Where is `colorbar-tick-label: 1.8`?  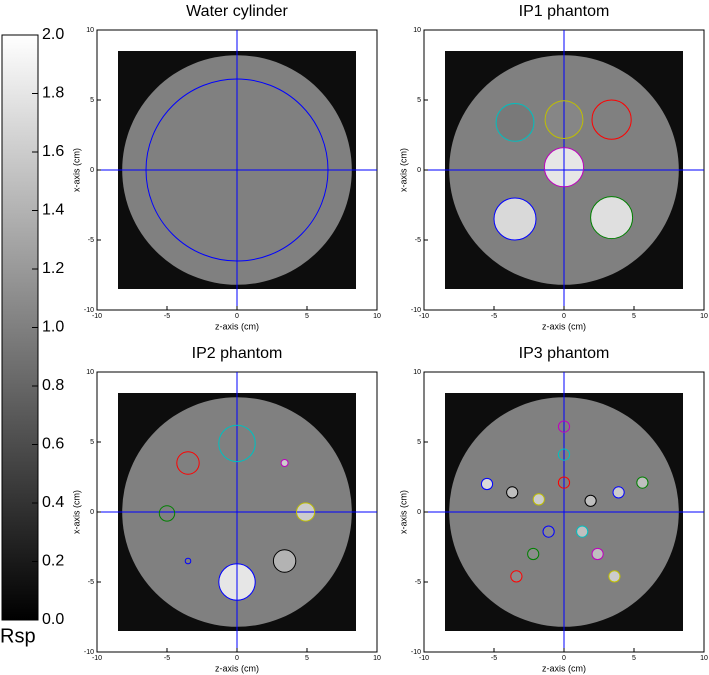 colorbar-tick-label: 1.8 is located at coordinates (53, 93).